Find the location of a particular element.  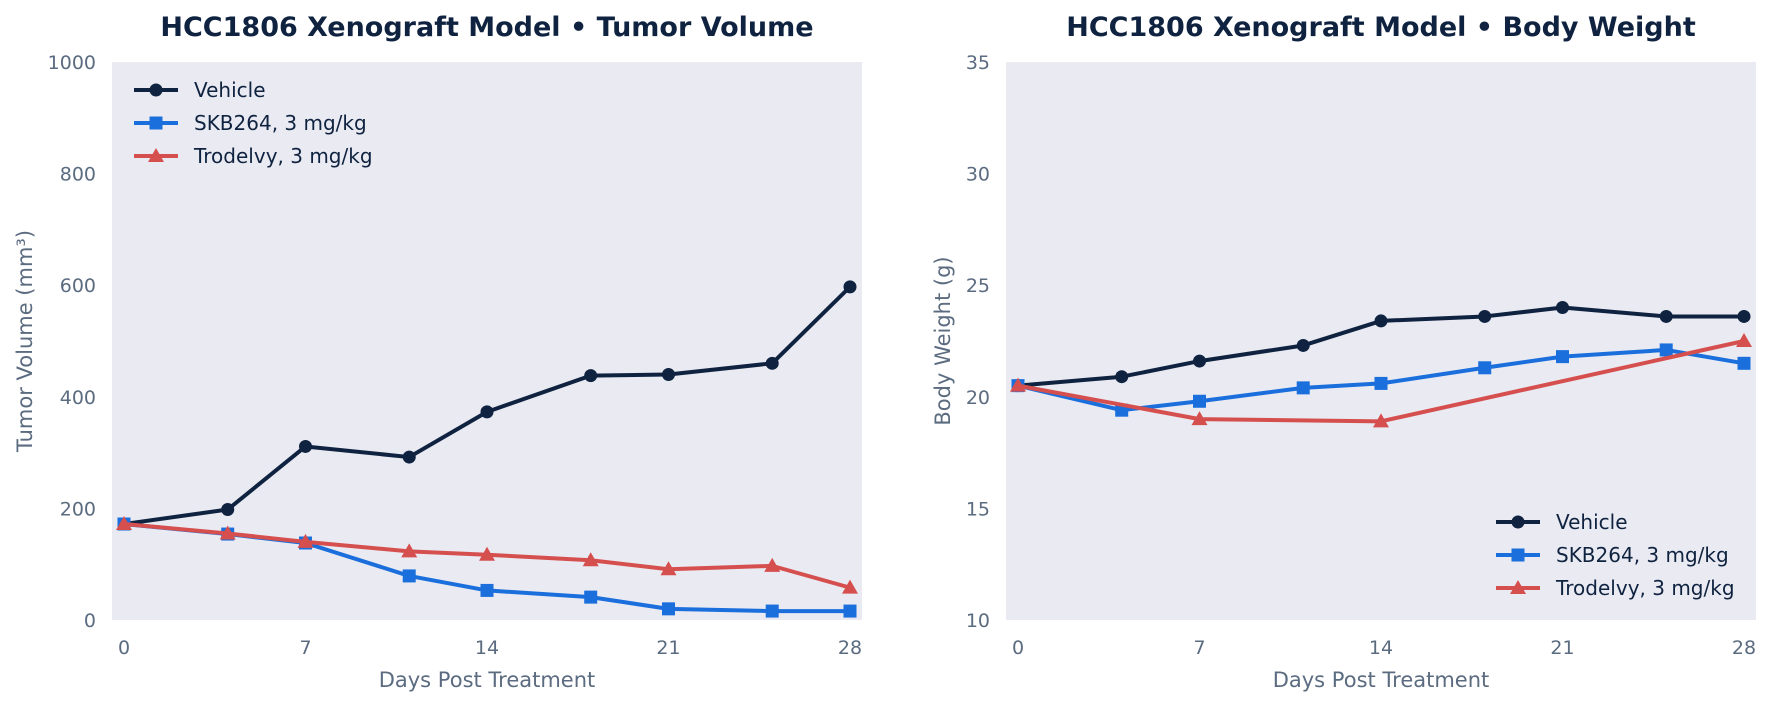

series-line is located at coordinates (1381, 381).